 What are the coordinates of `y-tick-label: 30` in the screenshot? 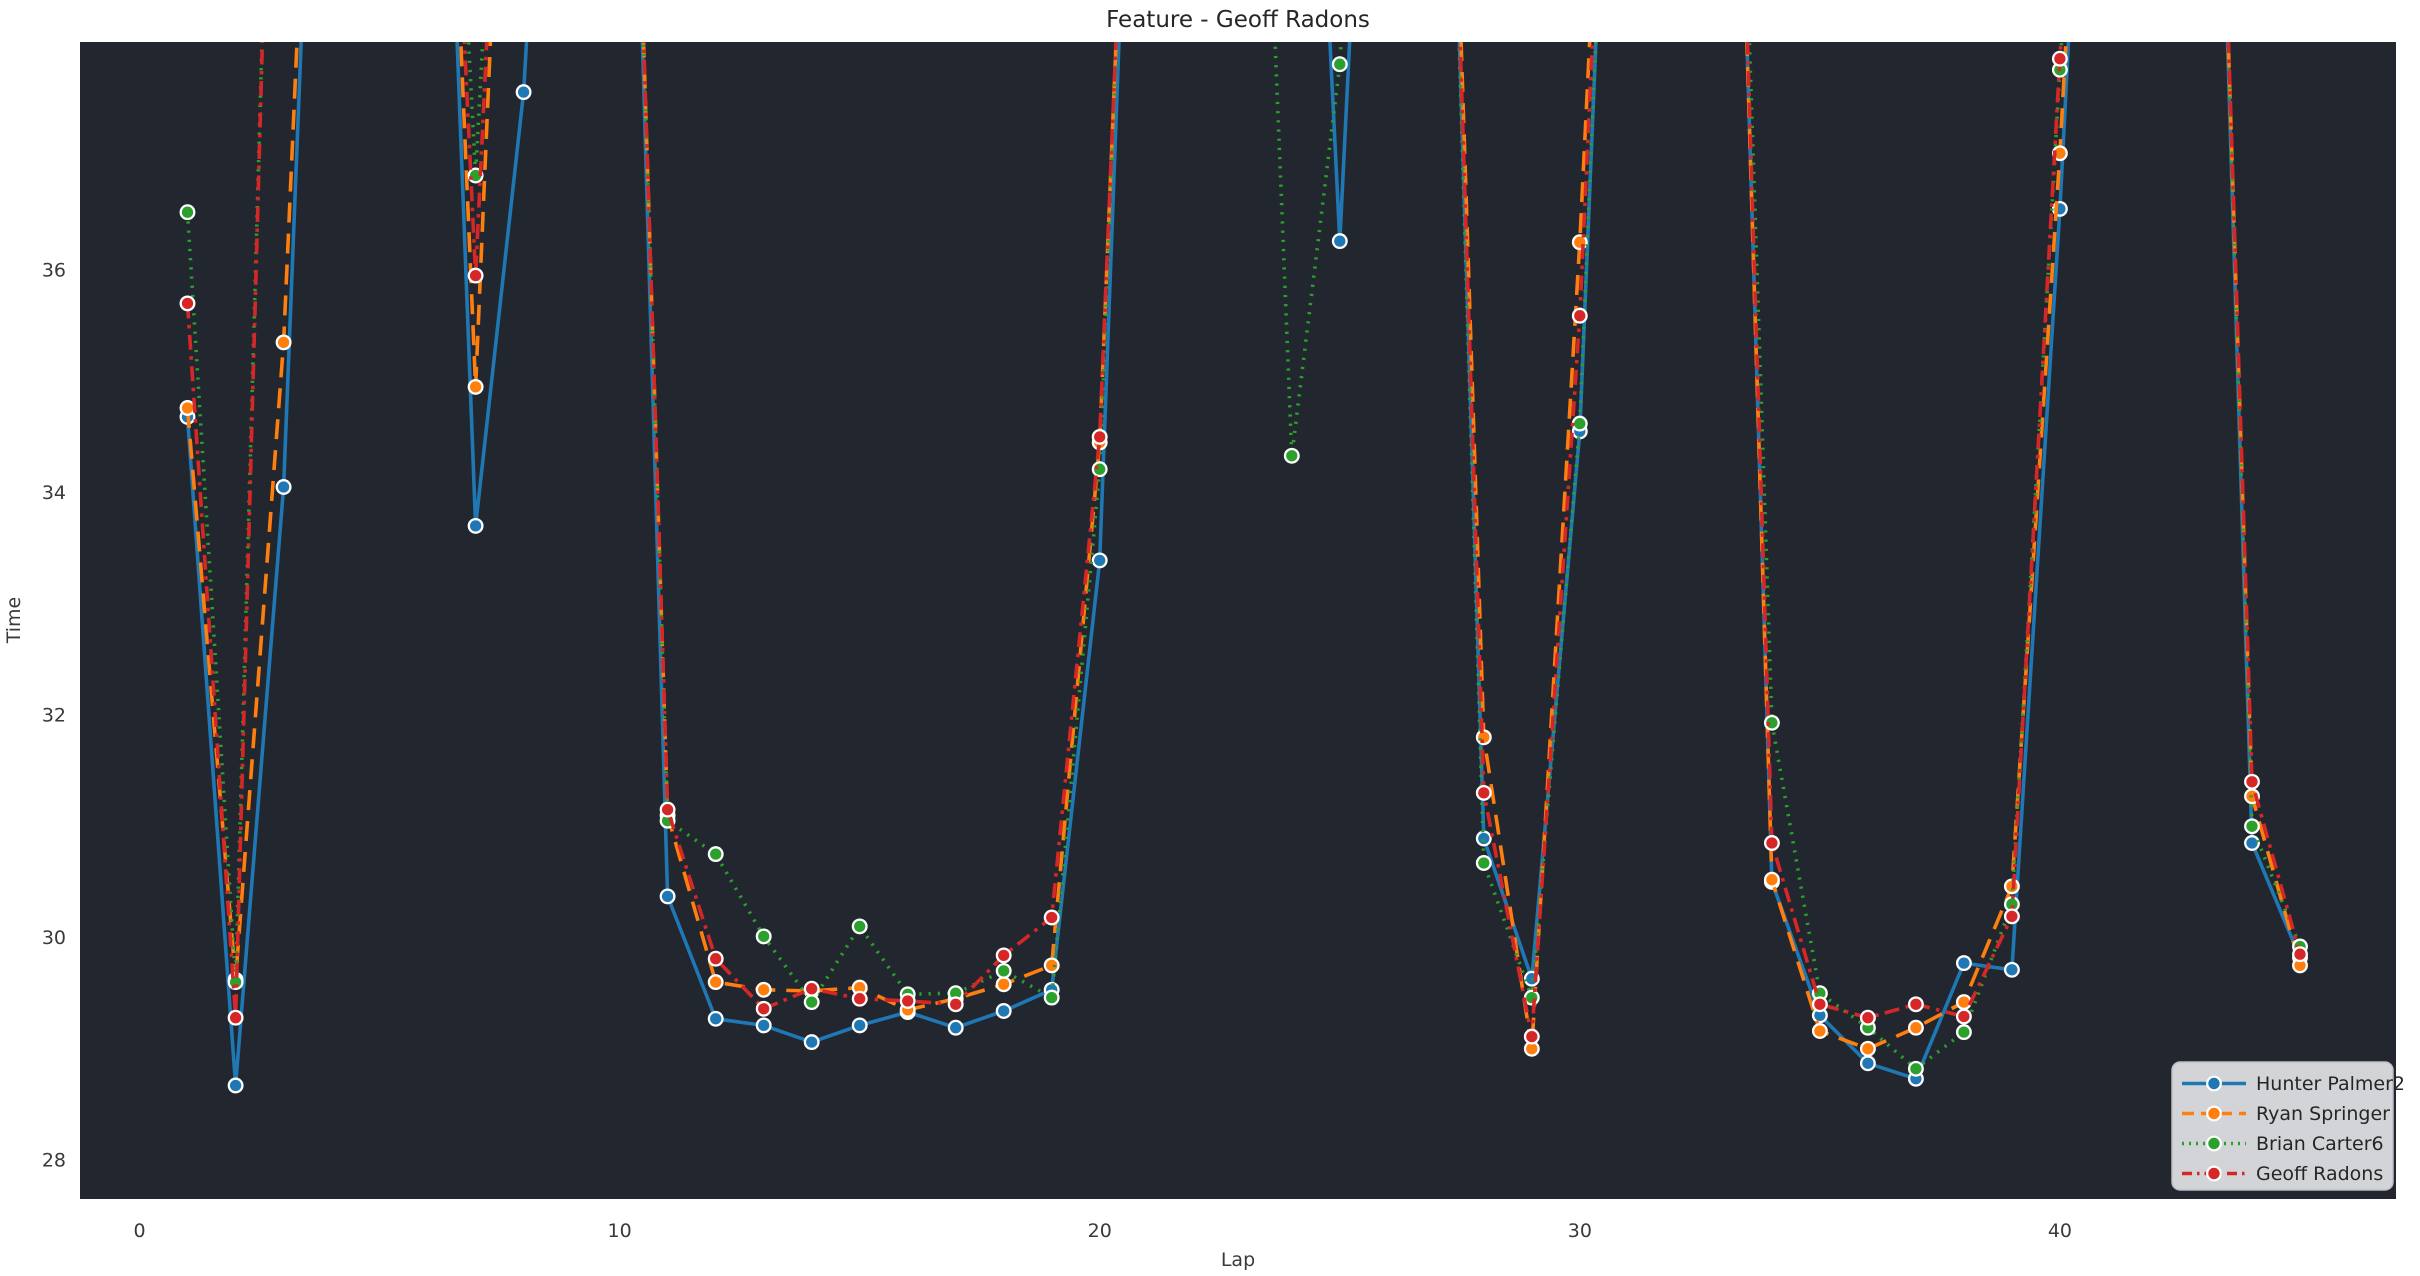 It's located at (54, 938).